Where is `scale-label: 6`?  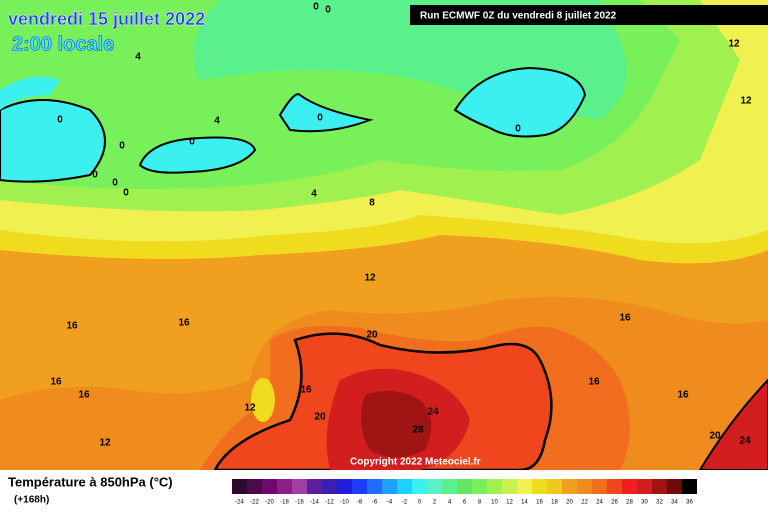
scale-label: 6 is located at coordinates (465, 503).